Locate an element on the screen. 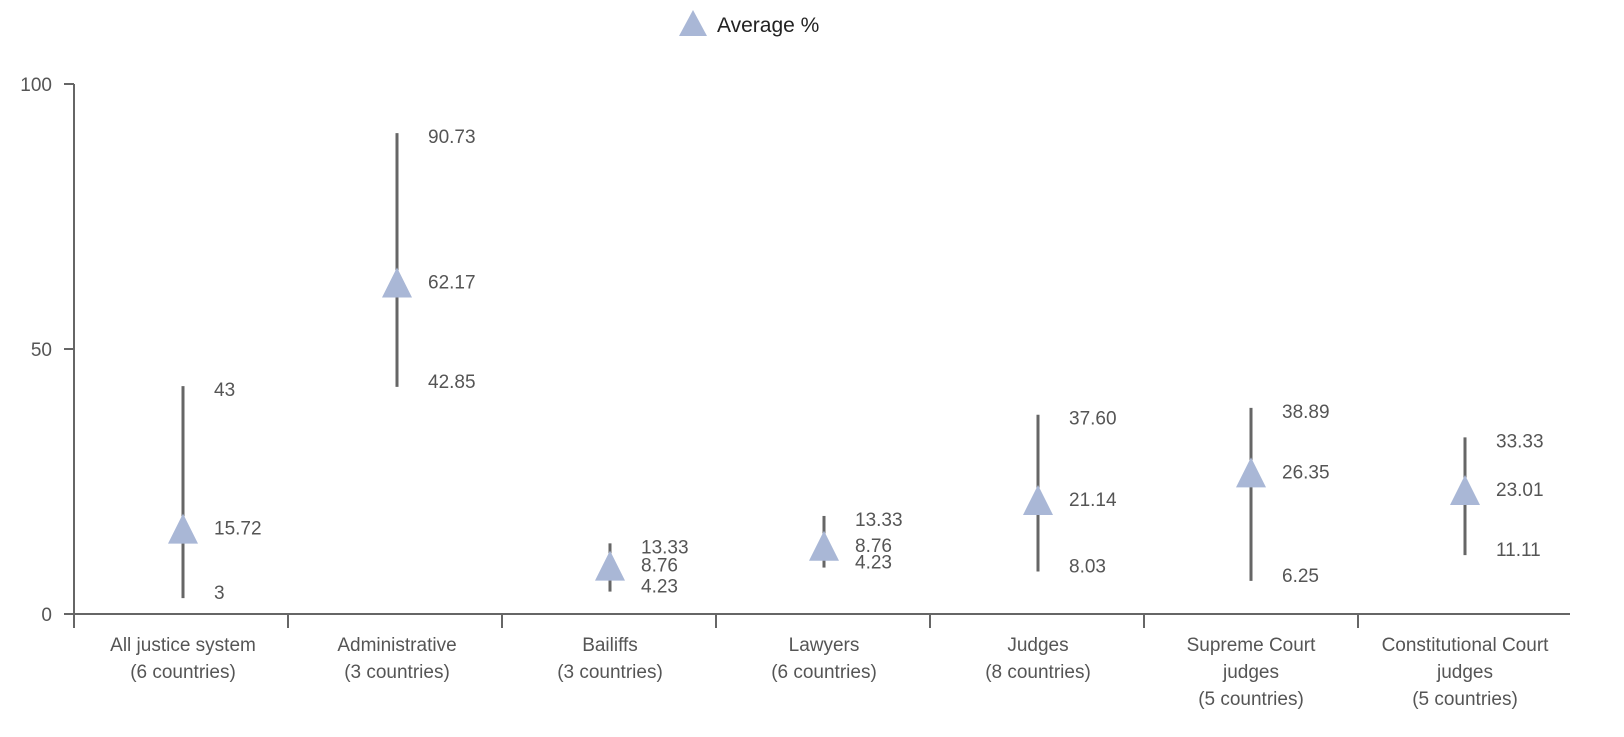  range-item: 13.33 8.764.23 is located at coordinates (856, 542).